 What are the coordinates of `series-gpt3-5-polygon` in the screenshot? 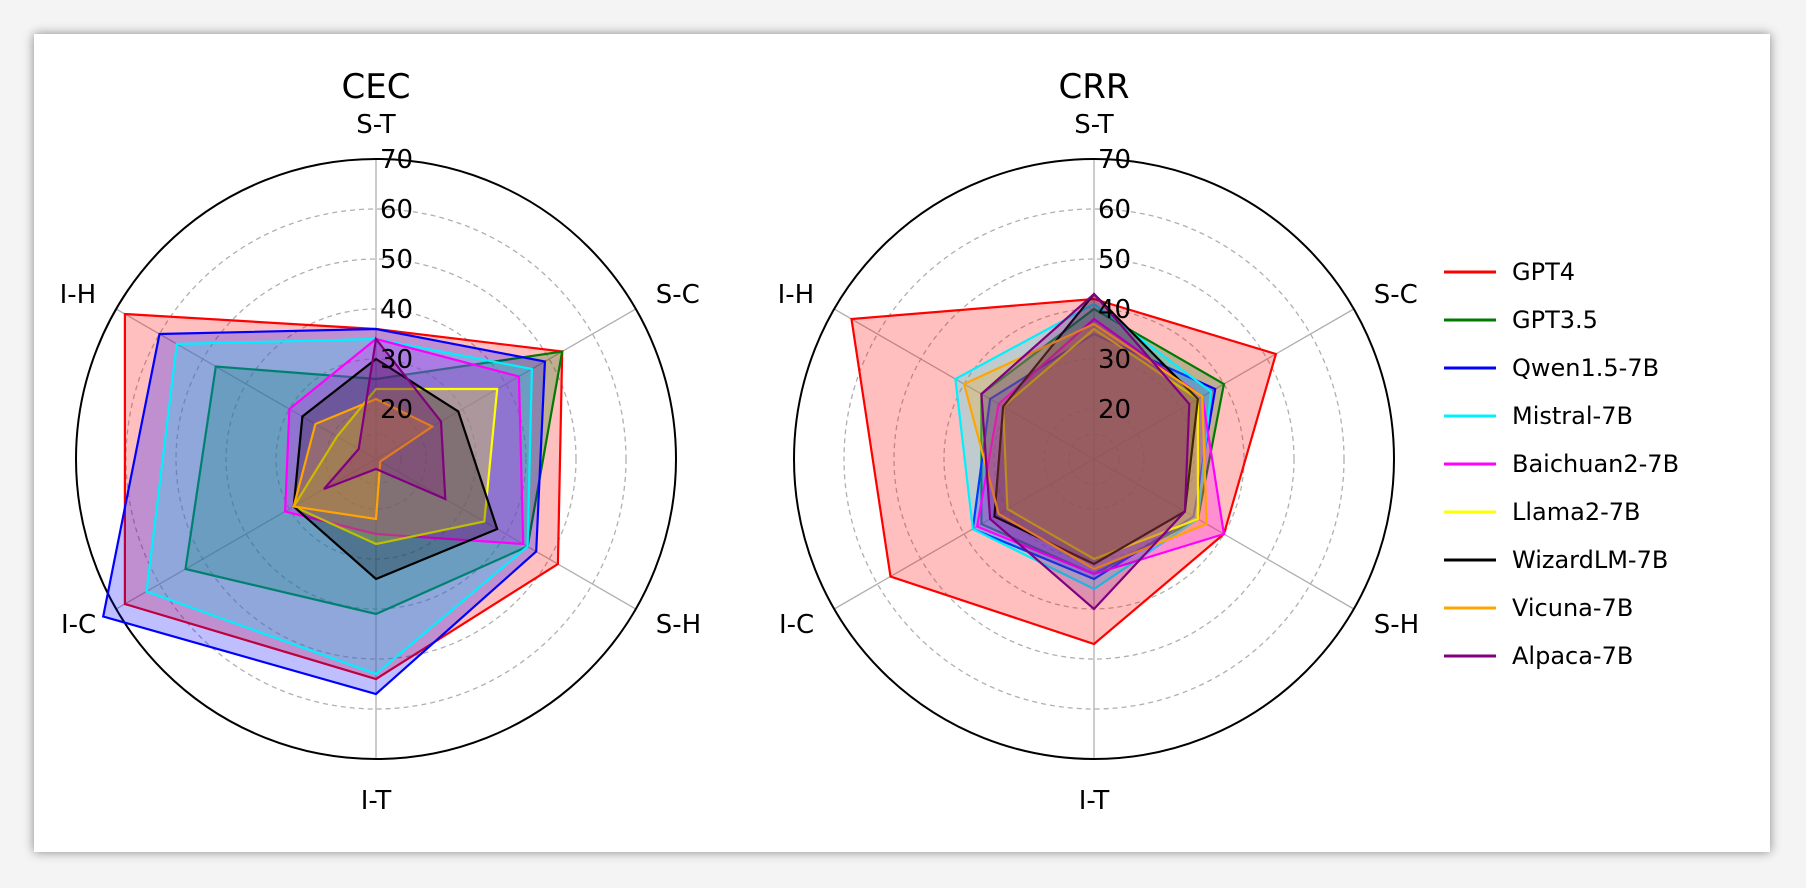 It's located at (374, 483).